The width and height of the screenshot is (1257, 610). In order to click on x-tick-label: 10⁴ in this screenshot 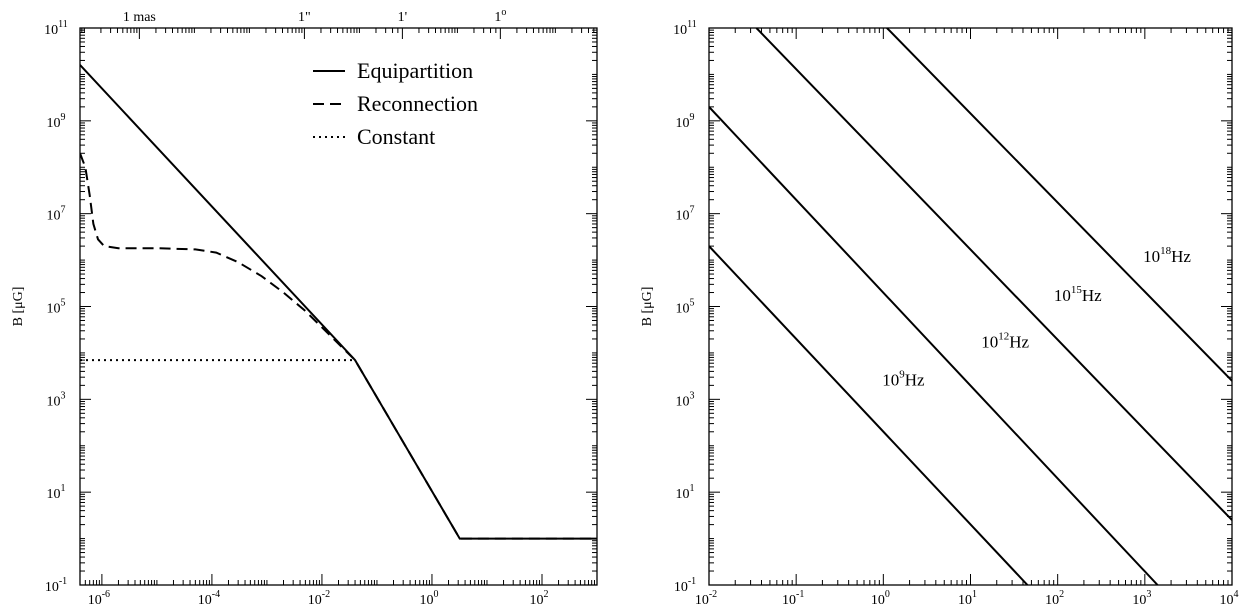, I will do `click(1229, 598)`.